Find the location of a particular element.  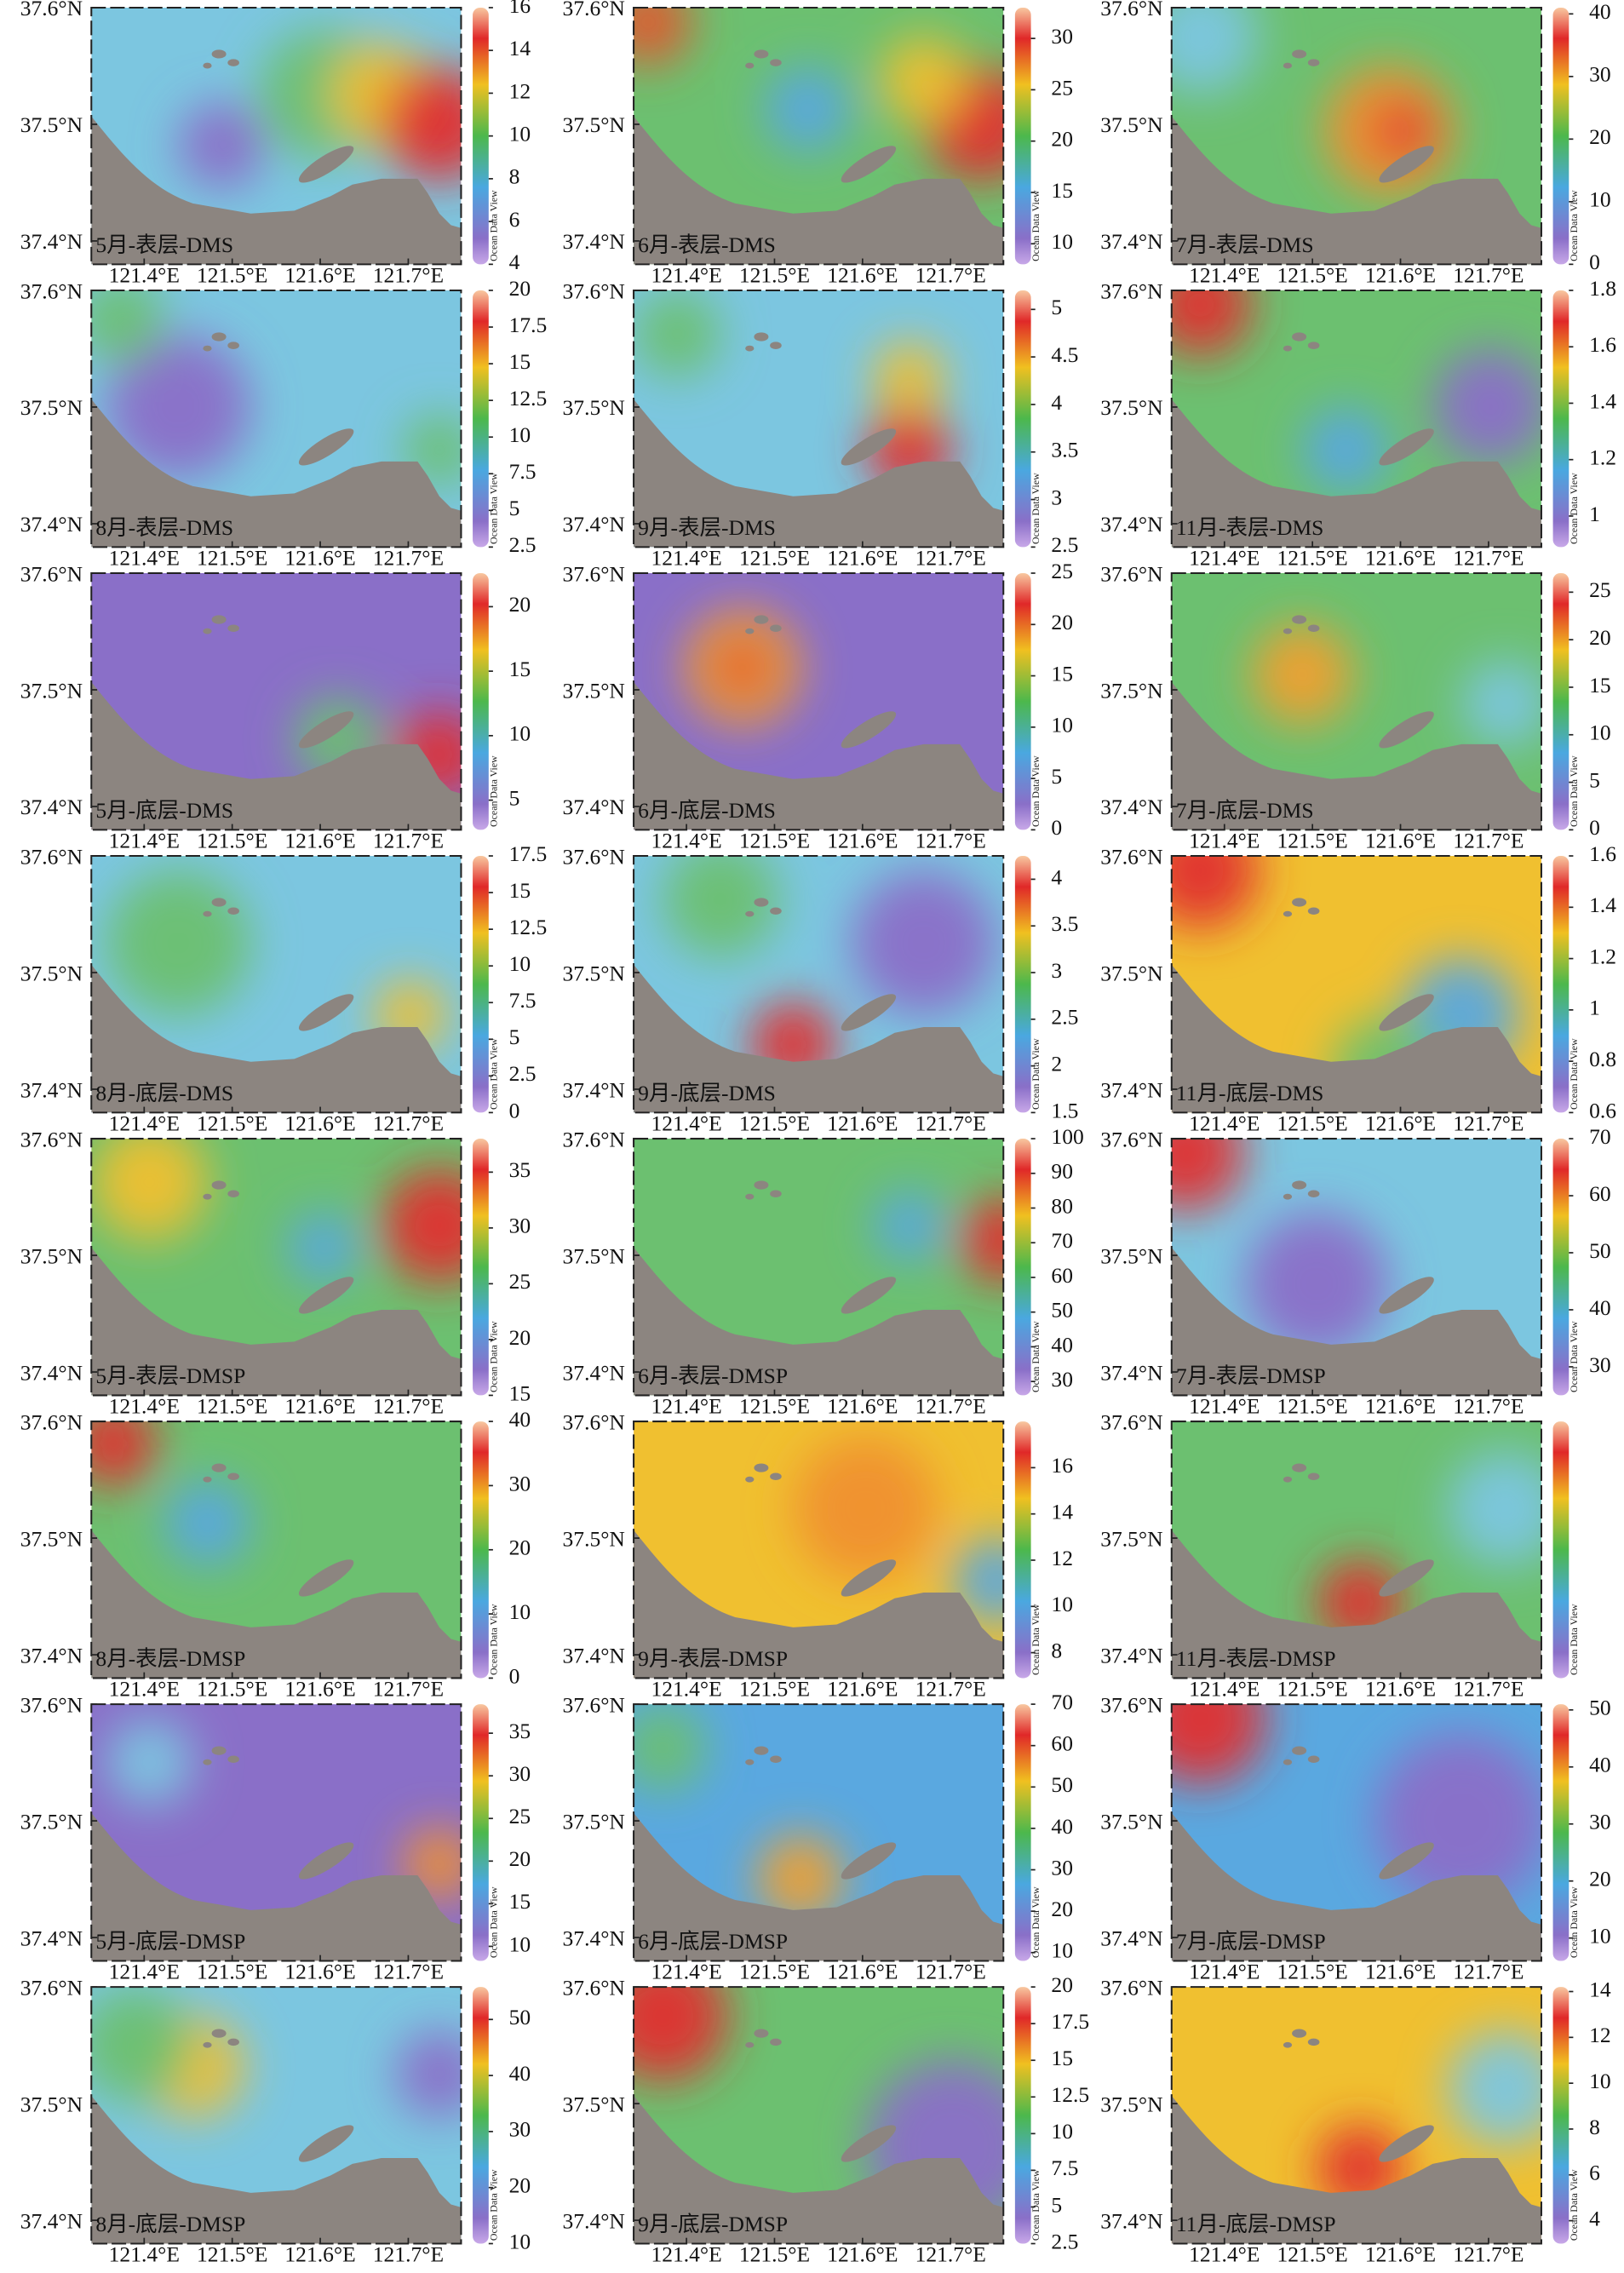

panel-label: 6月-底层-DMS is located at coordinates (707, 810).